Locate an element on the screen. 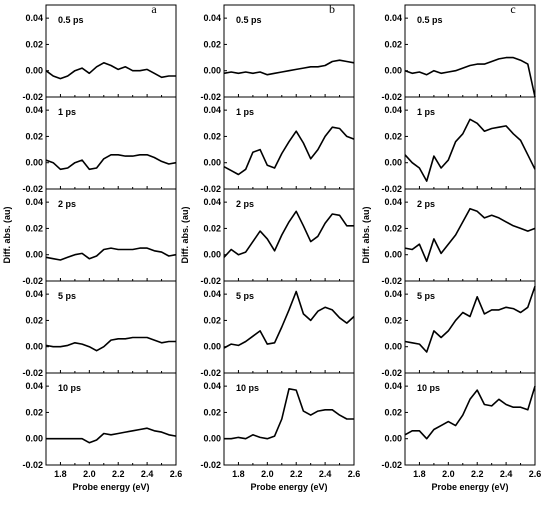  panel-b-10ps: -0.02 0.00 0.02 0.04 10 ps is located at coordinates (277, 421).